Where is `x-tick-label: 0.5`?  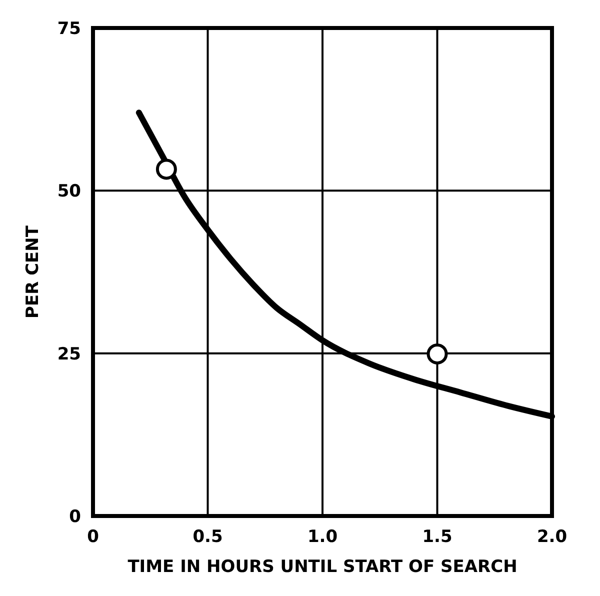 x-tick-label: 0.5 is located at coordinates (207, 537).